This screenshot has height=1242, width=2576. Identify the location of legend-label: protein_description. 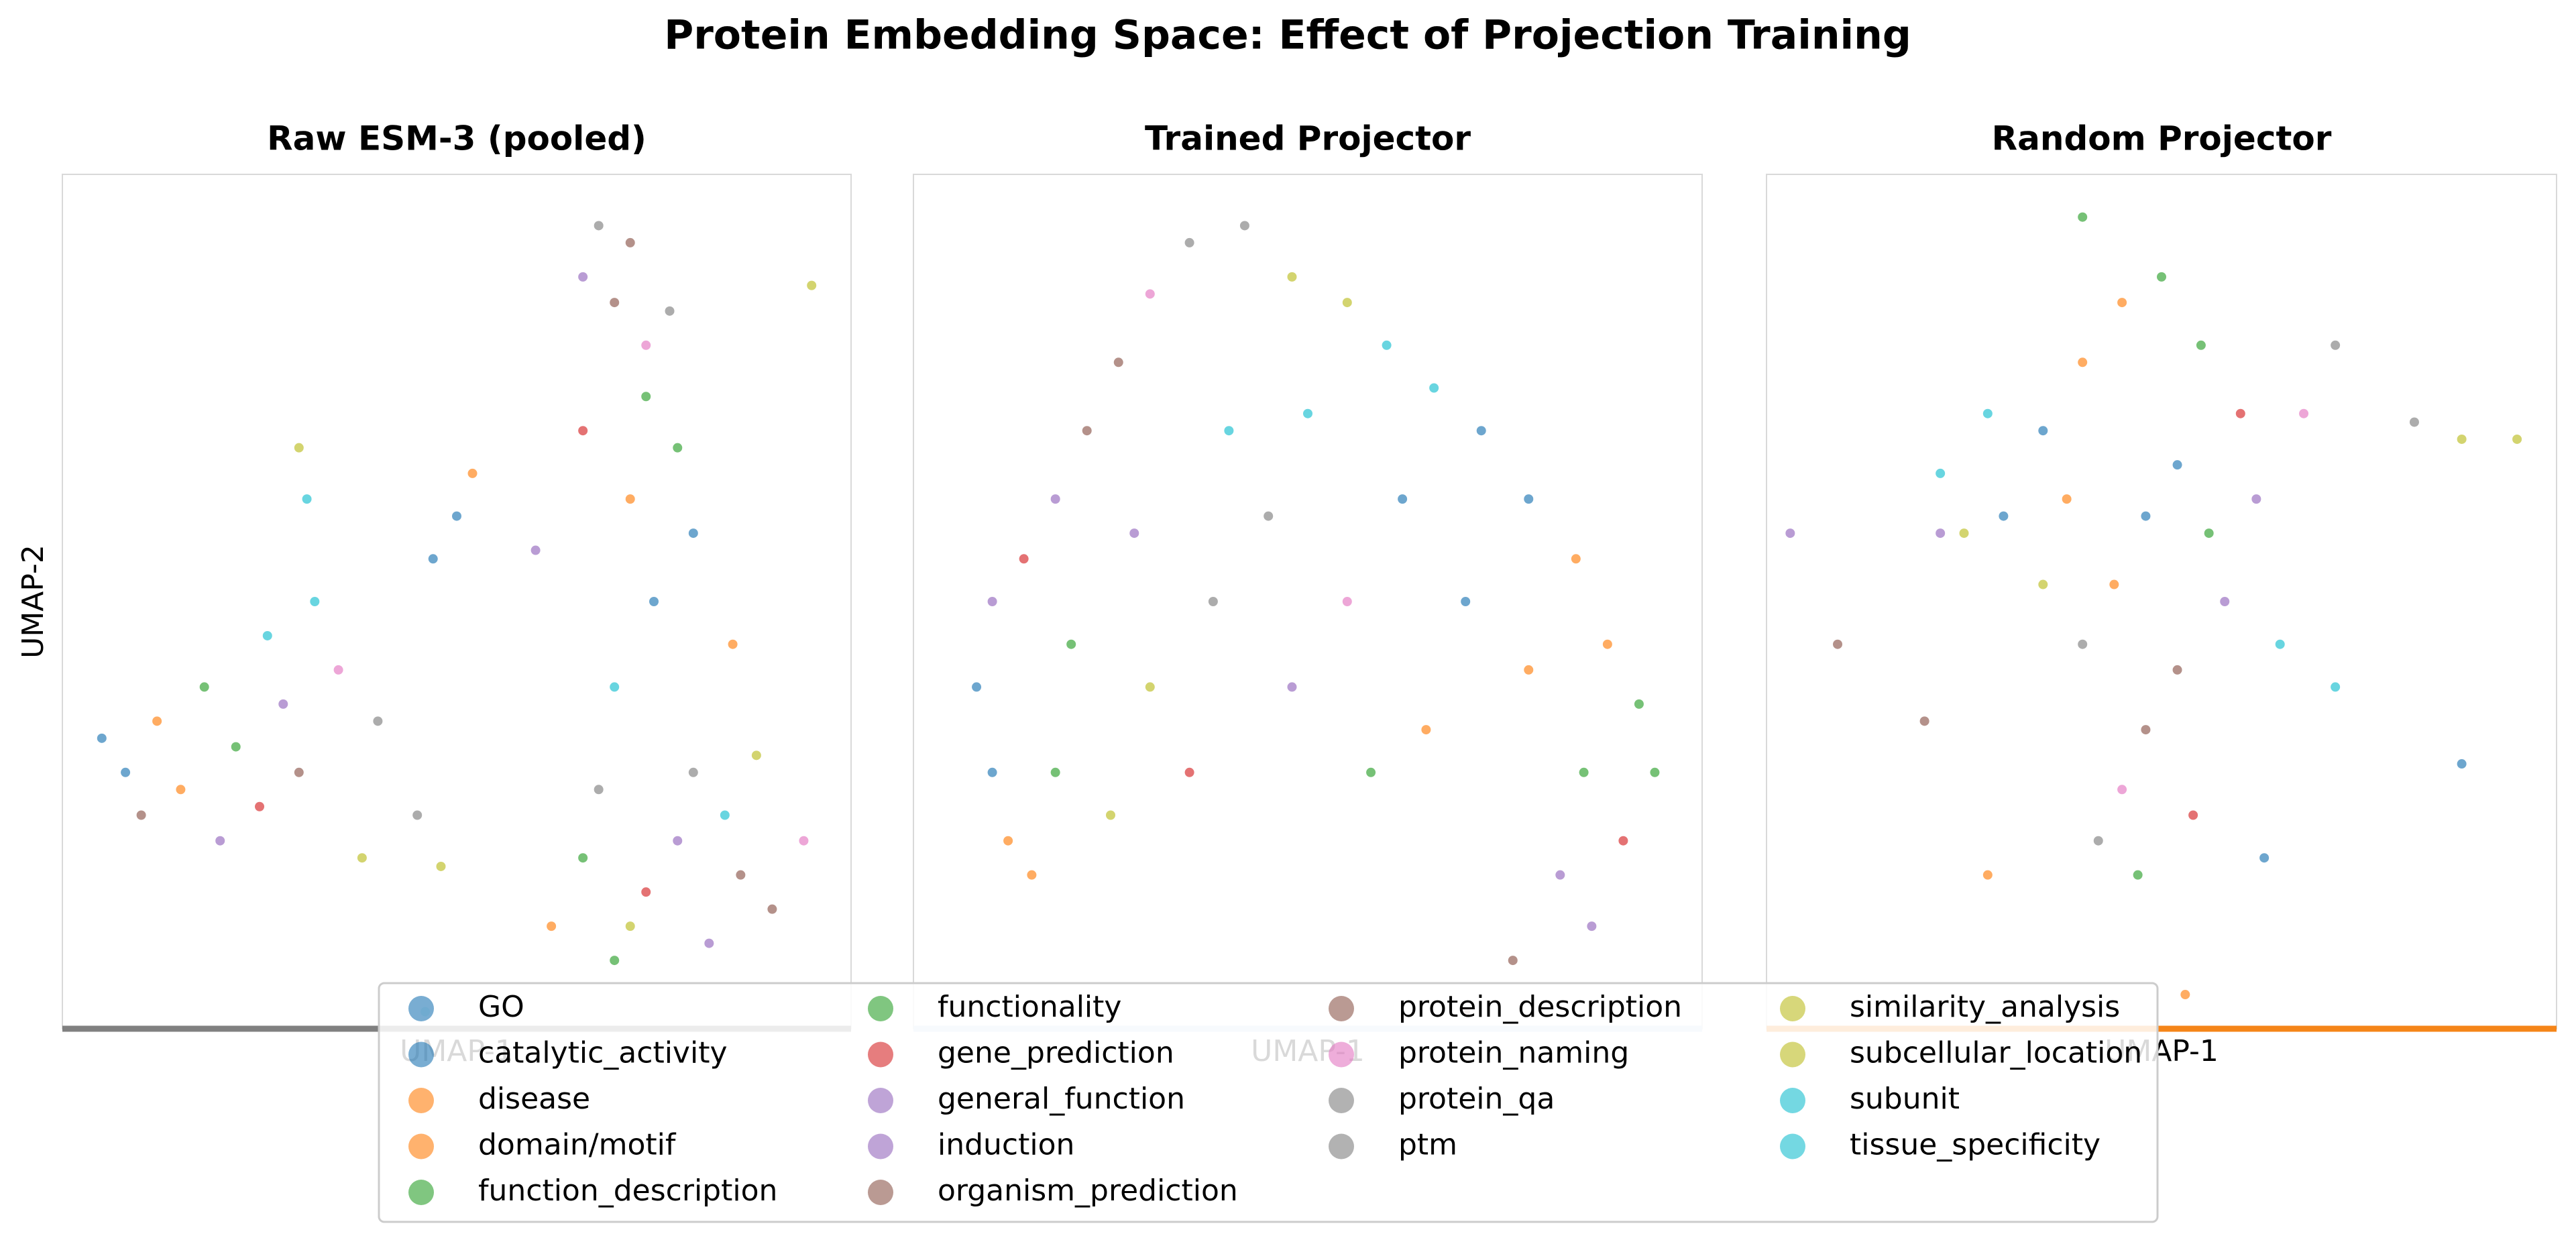
(1540, 1007).